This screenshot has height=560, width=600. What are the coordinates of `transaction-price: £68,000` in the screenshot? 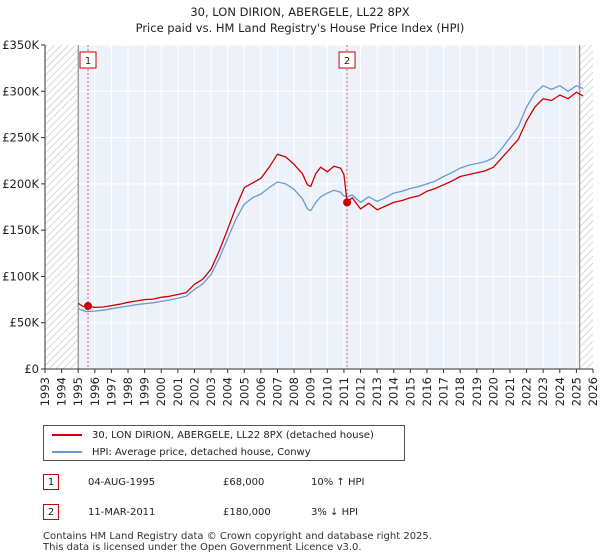 It's located at (244, 482).